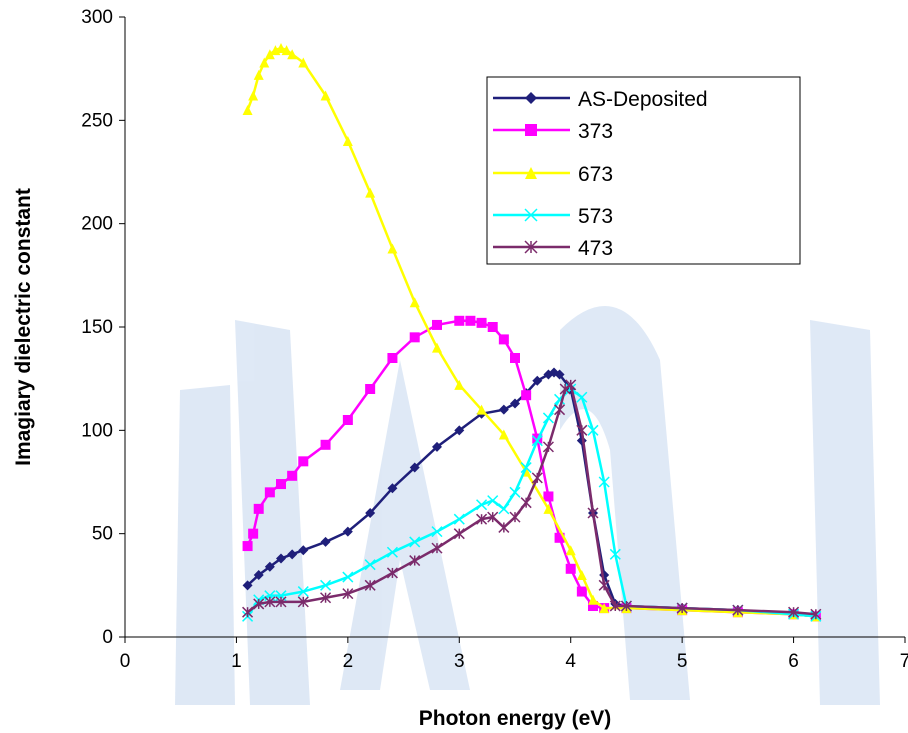 The width and height of the screenshot is (908, 733). I want to click on legend-item: AS-Deposited, so click(600, 99).